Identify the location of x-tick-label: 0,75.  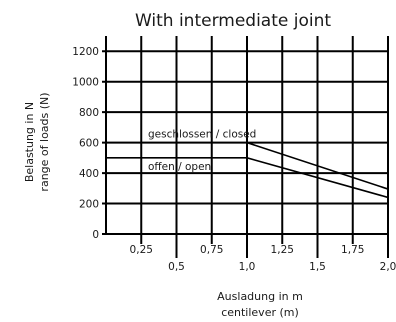
(211, 250).